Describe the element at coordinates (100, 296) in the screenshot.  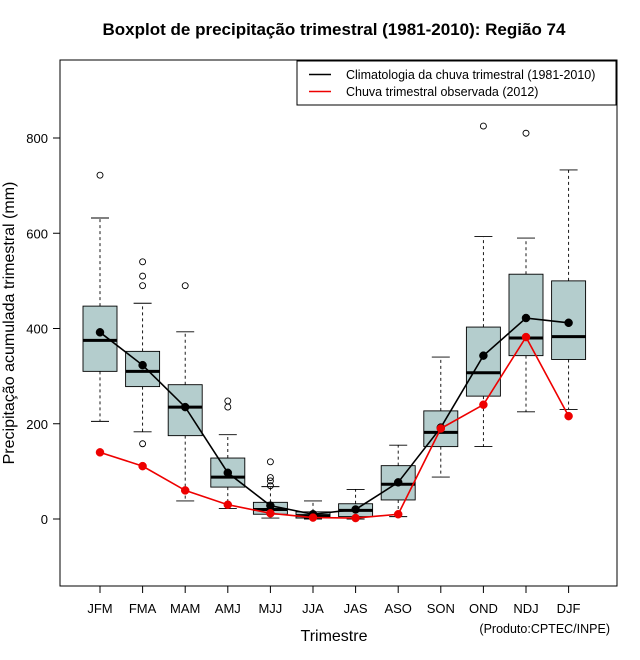
I see `boxplot-jfm` at that location.